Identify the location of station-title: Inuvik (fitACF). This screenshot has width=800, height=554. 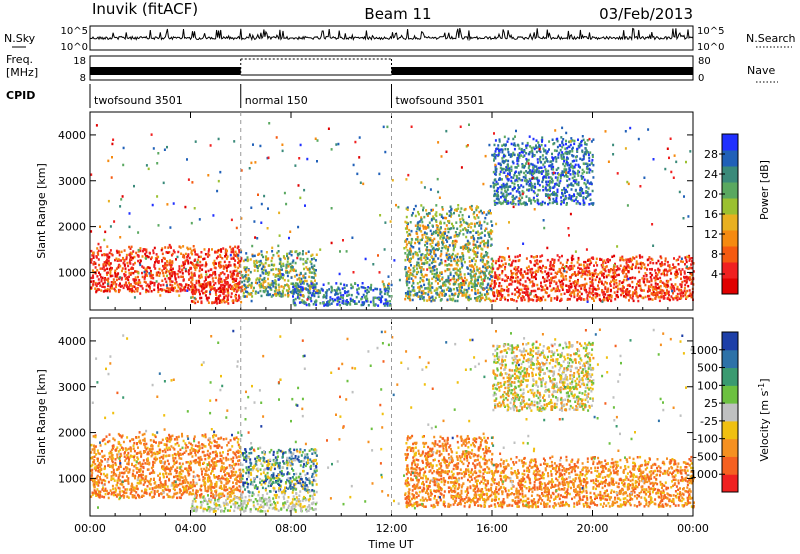
(145, 9).